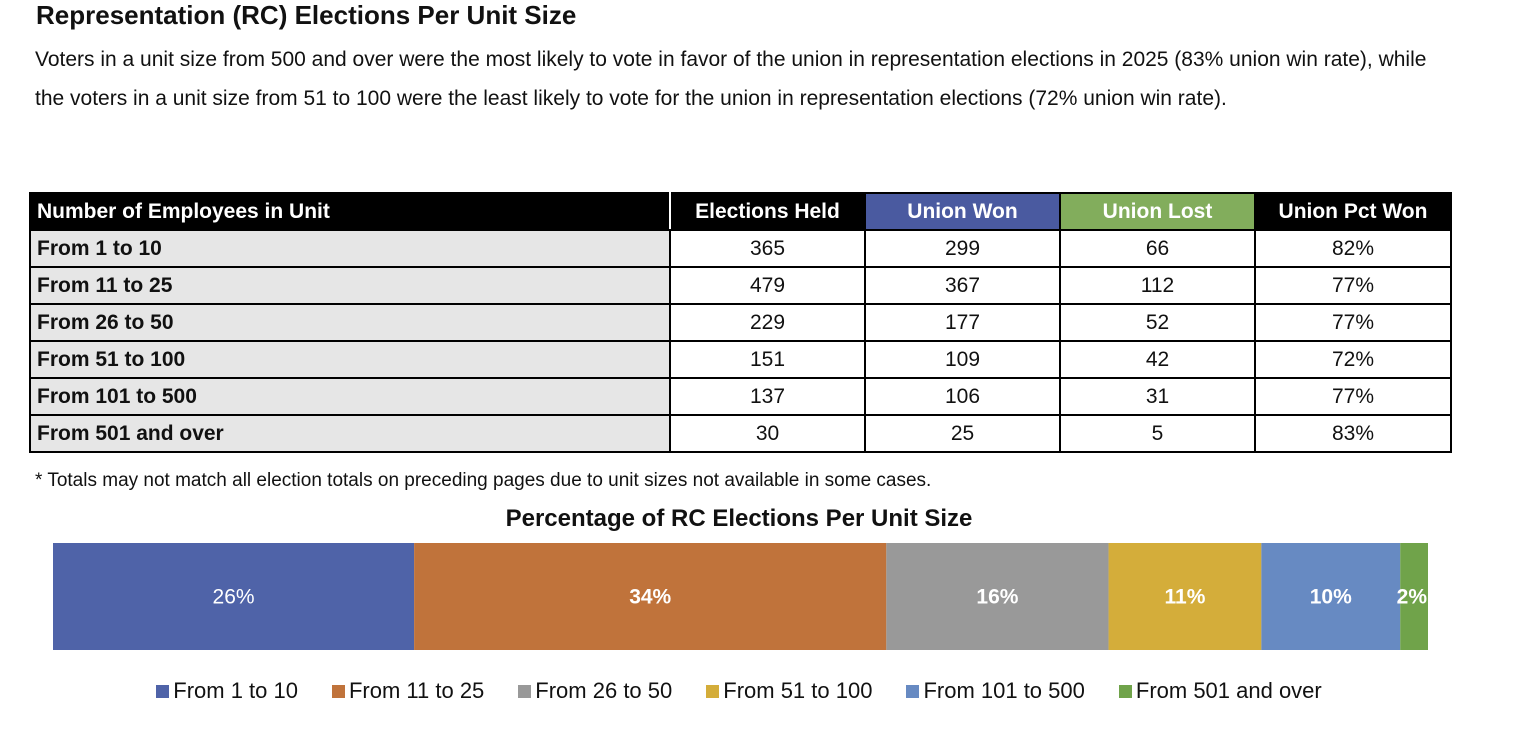 Image resolution: width=1522 pixels, height=746 pixels. I want to click on data-label-6: 2%, so click(1412, 597).